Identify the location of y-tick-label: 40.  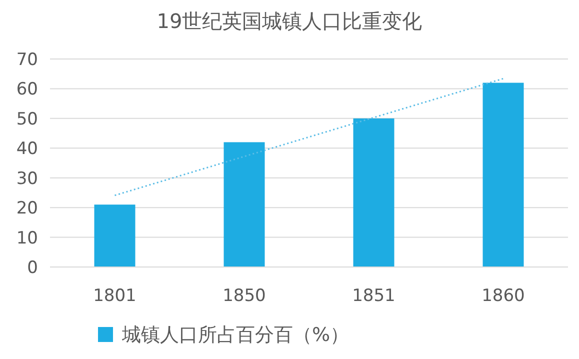
(27, 149).